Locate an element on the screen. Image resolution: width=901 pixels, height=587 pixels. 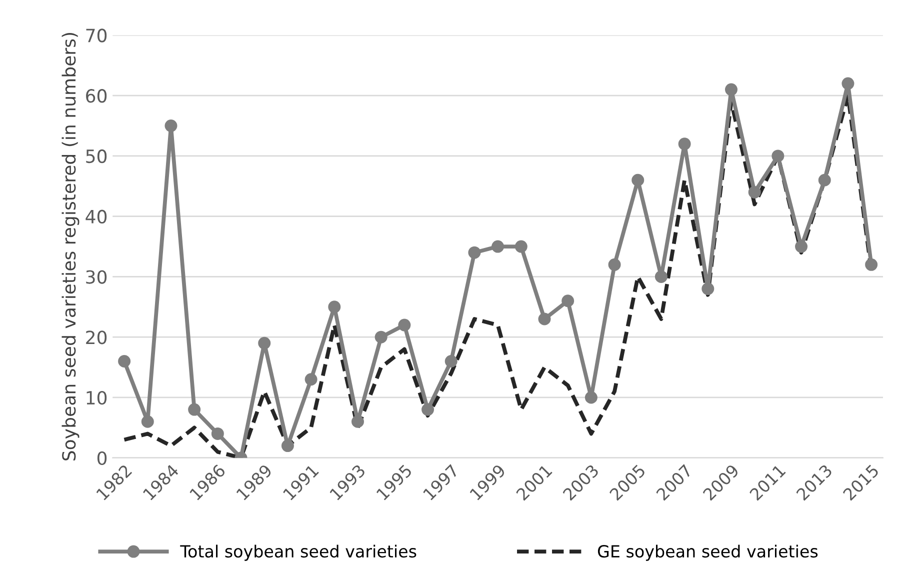
y-tick-label: 20 is located at coordinates (96, 337).